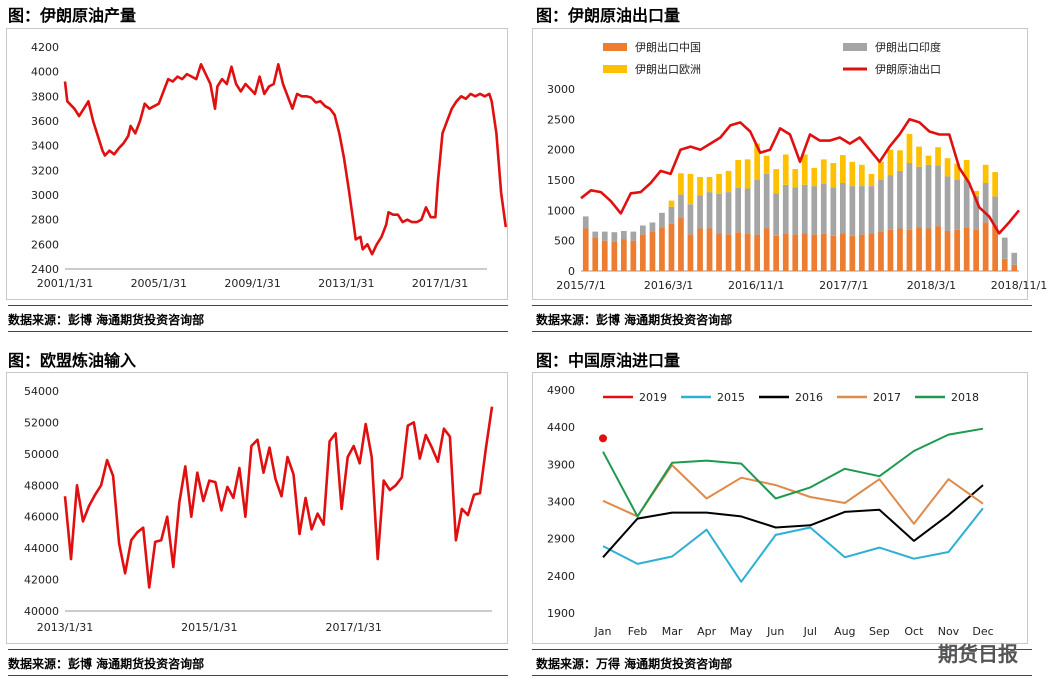 This screenshot has height=697, width=1048. What do you see at coordinates (809, 397) in the screenshot?
I see `legend-label: 2016` at bounding box center [809, 397].